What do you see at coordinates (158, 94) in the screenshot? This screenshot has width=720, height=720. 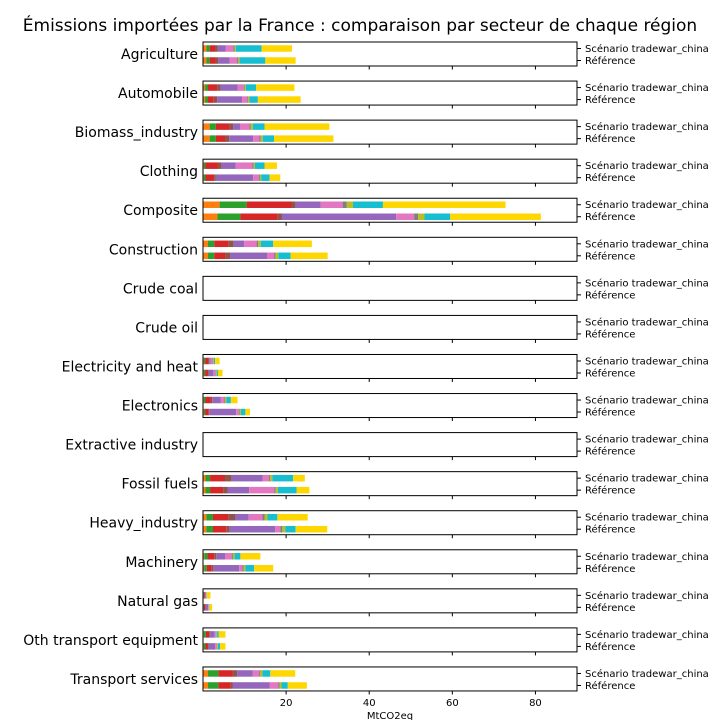 I see `sector-label: Automobile` at bounding box center [158, 94].